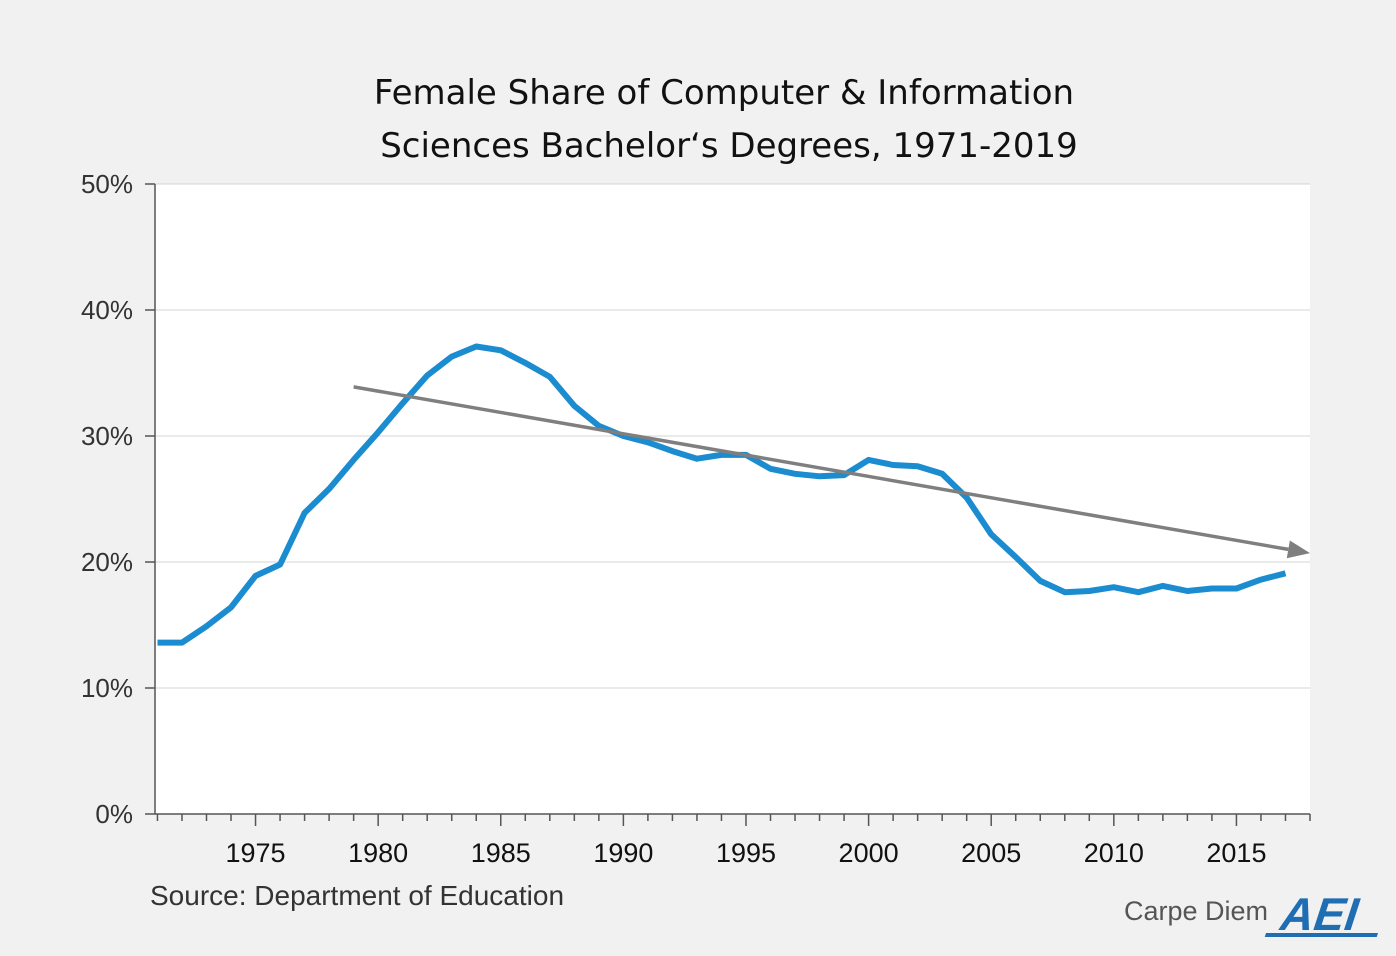 The width and height of the screenshot is (1396, 956). What do you see at coordinates (357, 895) in the screenshot?
I see `source-note: Source: Department of Education` at bounding box center [357, 895].